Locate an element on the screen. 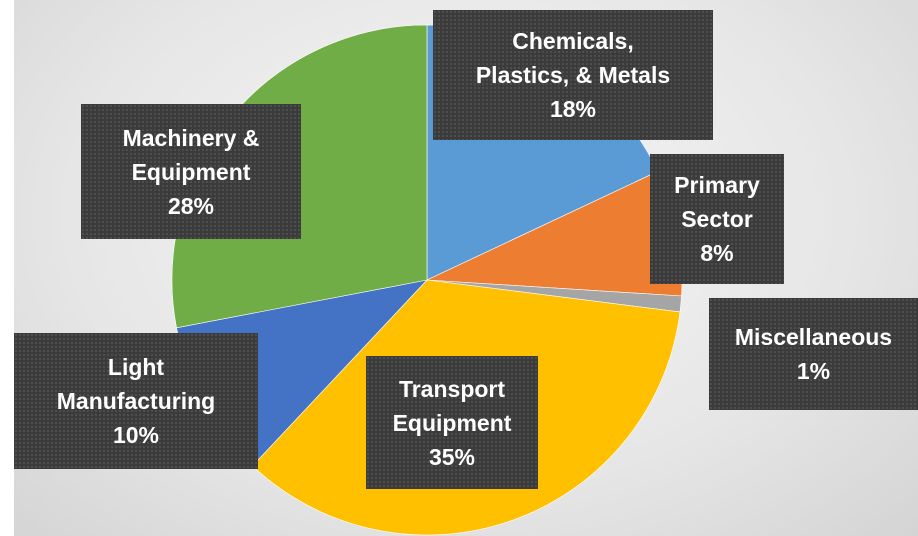 Image resolution: width=918 pixels, height=536 pixels. label-misc: Miscellaneous 1% is located at coordinates (813, 354).